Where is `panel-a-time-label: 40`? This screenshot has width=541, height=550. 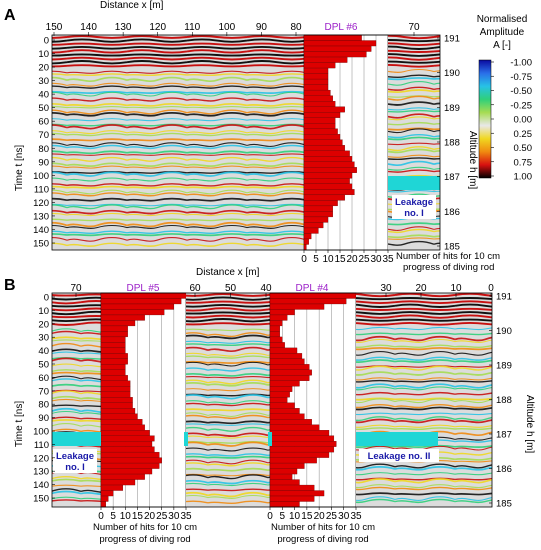 panel-a-time-label: 40 is located at coordinates (43, 95).